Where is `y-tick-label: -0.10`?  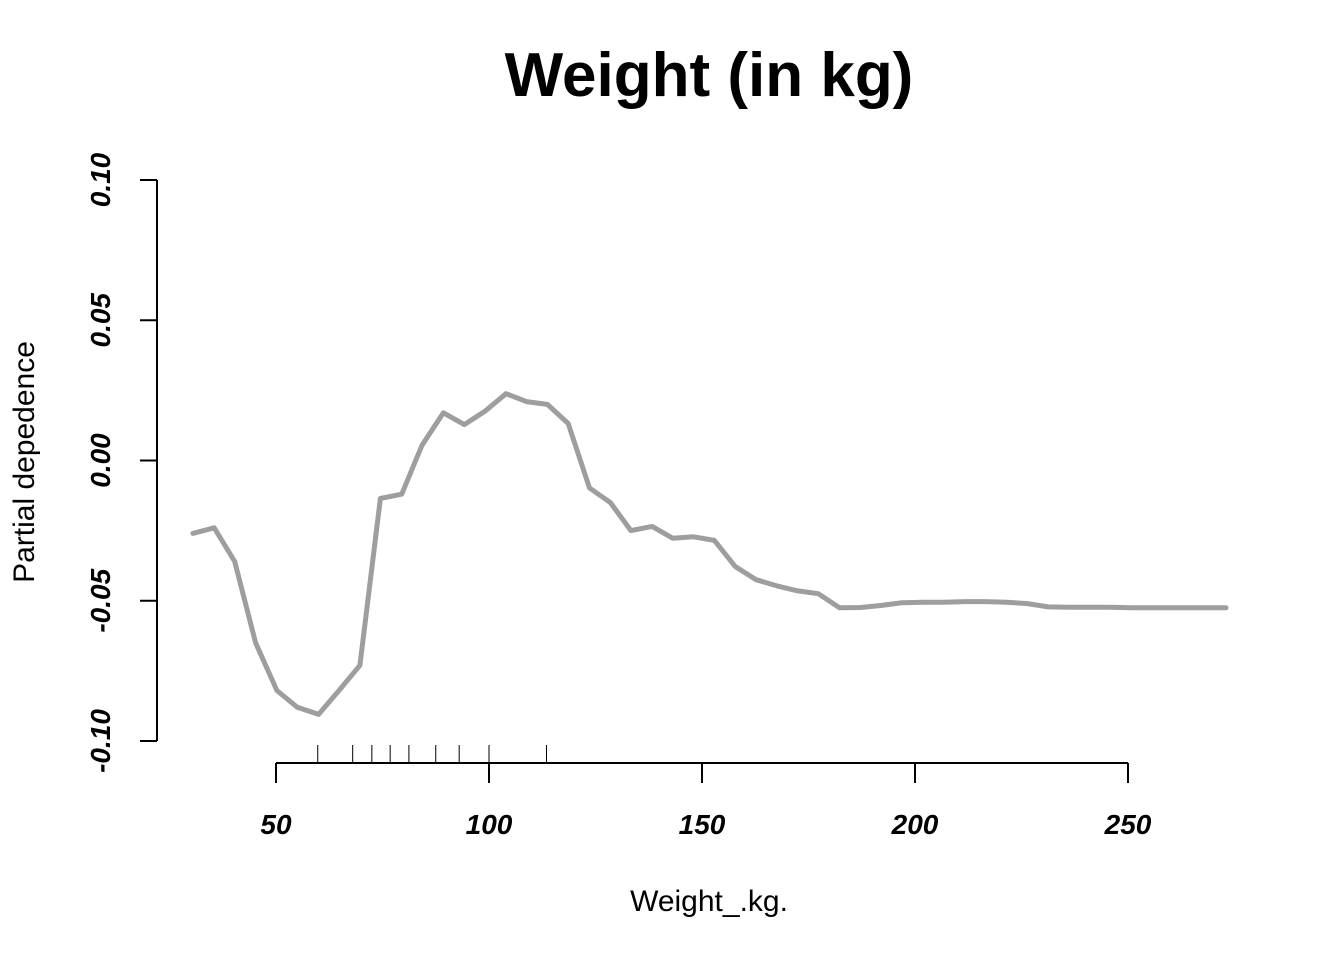 y-tick-label: -0.10 is located at coordinates (100, 741).